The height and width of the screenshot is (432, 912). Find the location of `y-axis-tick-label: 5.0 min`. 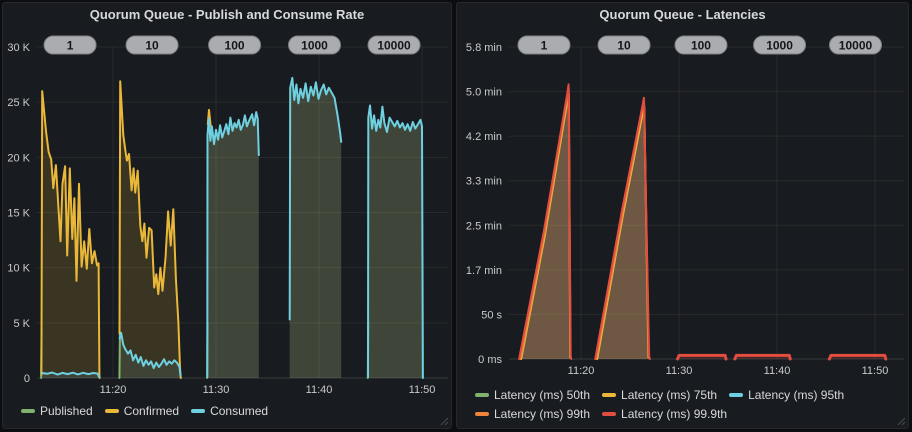

y-axis-tick-label: 5.0 min is located at coordinates (484, 93).